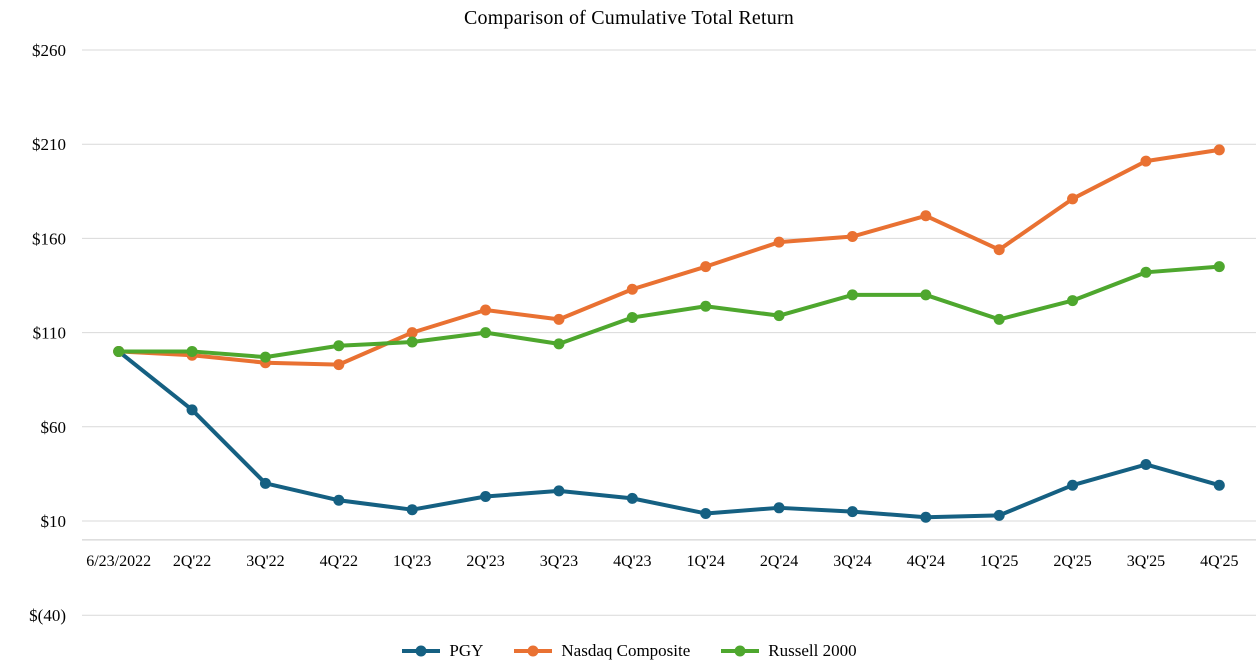  Describe the element at coordinates (812, 650) in the screenshot. I see `legend-label-russell-2000: Russell 2000` at that location.